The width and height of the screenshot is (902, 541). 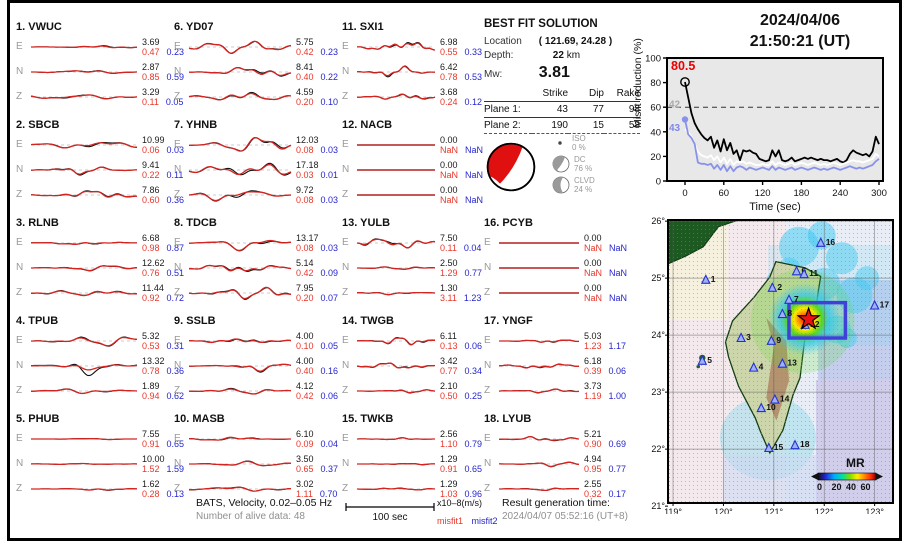 I want to click on trace-values: 4.00 0.40 0.16, so click(x=317, y=366).